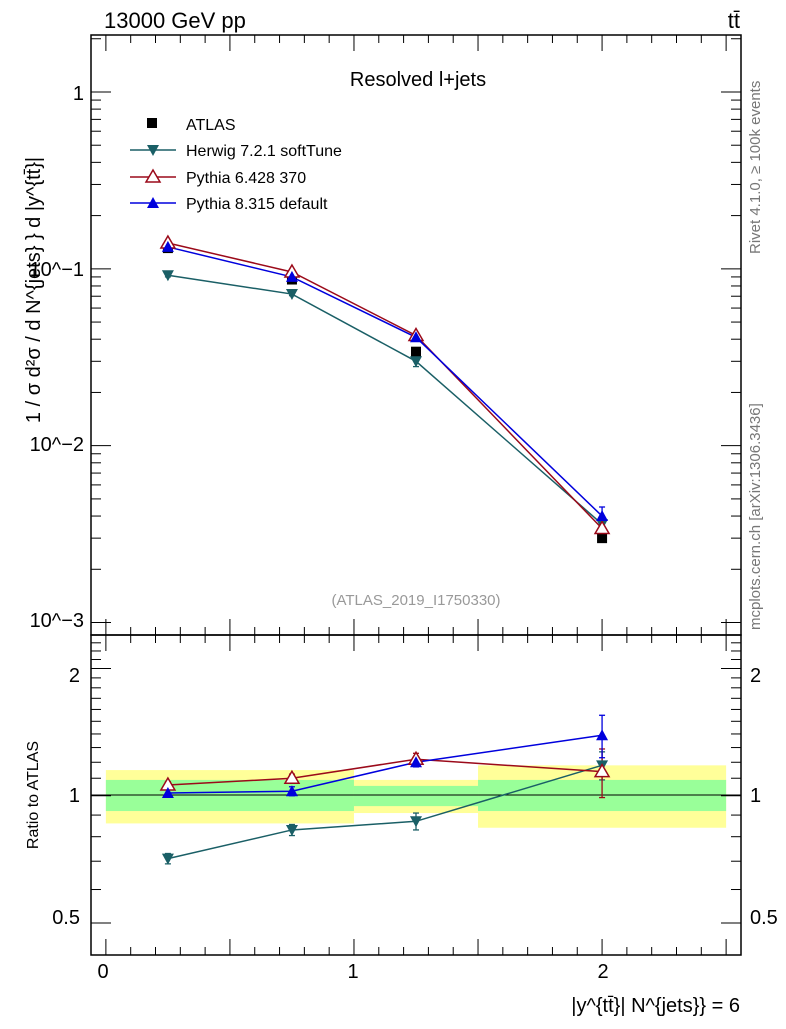 The image size is (786, 1029). Describe the element at coordinates (153, 202) in the screenshot. I see `legend-marker-pythia8` at that location.